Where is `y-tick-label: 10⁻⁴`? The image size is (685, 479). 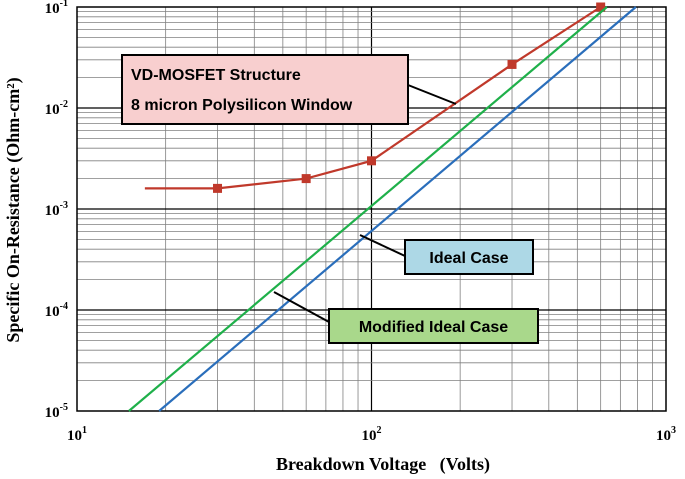
y-tick-label: 10⁻⁴ is located at coordinates (56, 310).